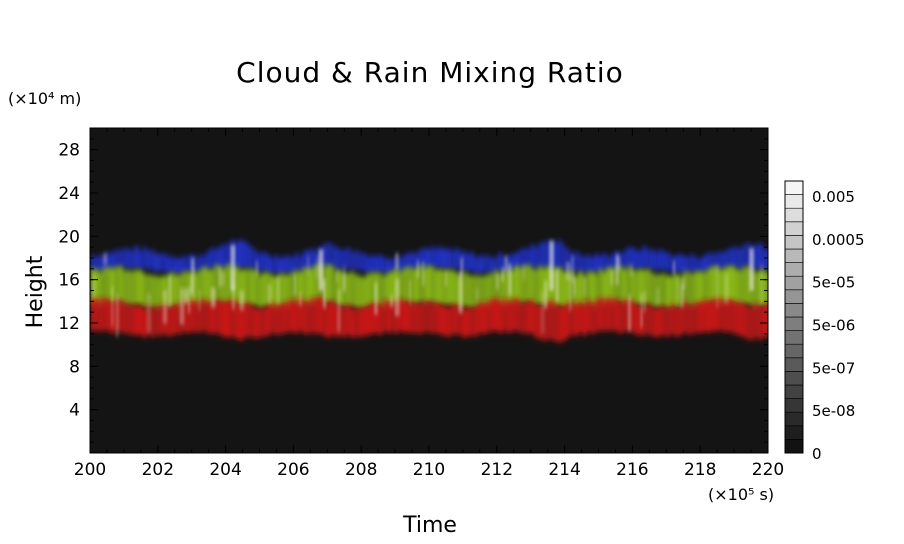 This screenshot has height=544, width=904. I want to click on heatmap-field, so click(429, 291).